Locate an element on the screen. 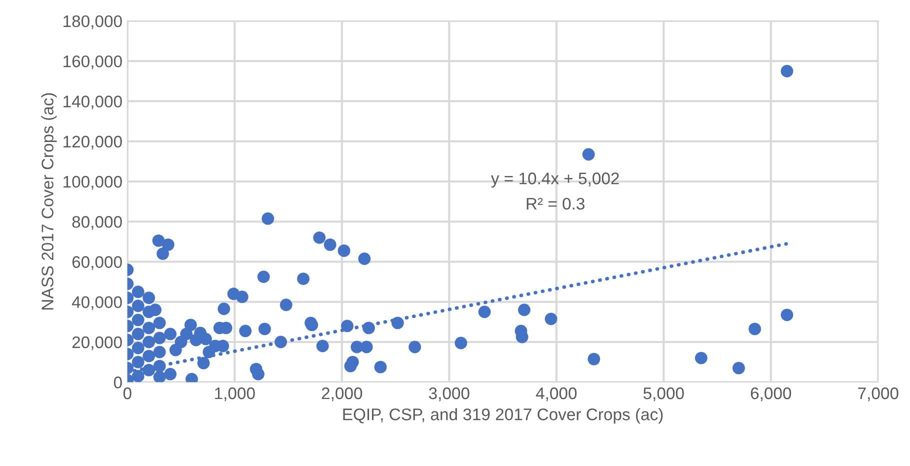 The width and height of the screenshot is (910, 466). x-tick-label: 0 is located at coordinates (127, 393).